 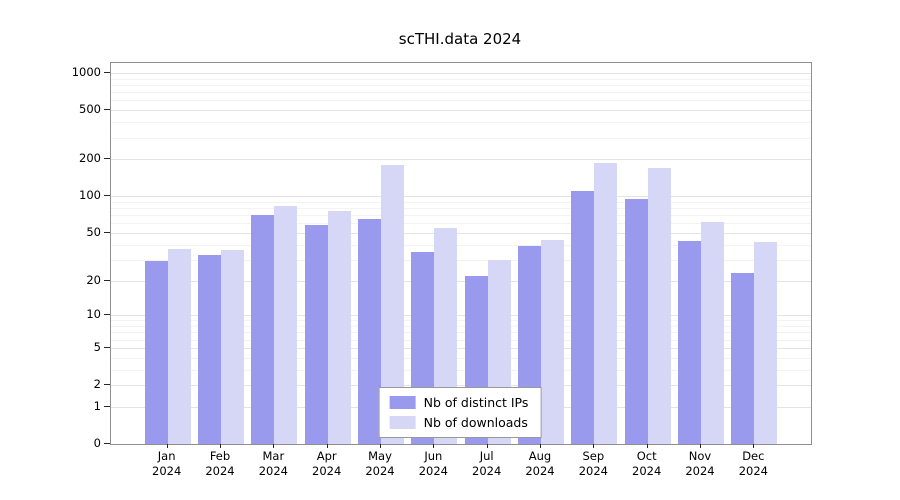 I want to click on x-tick-month: May, so click(x=380, y=456).